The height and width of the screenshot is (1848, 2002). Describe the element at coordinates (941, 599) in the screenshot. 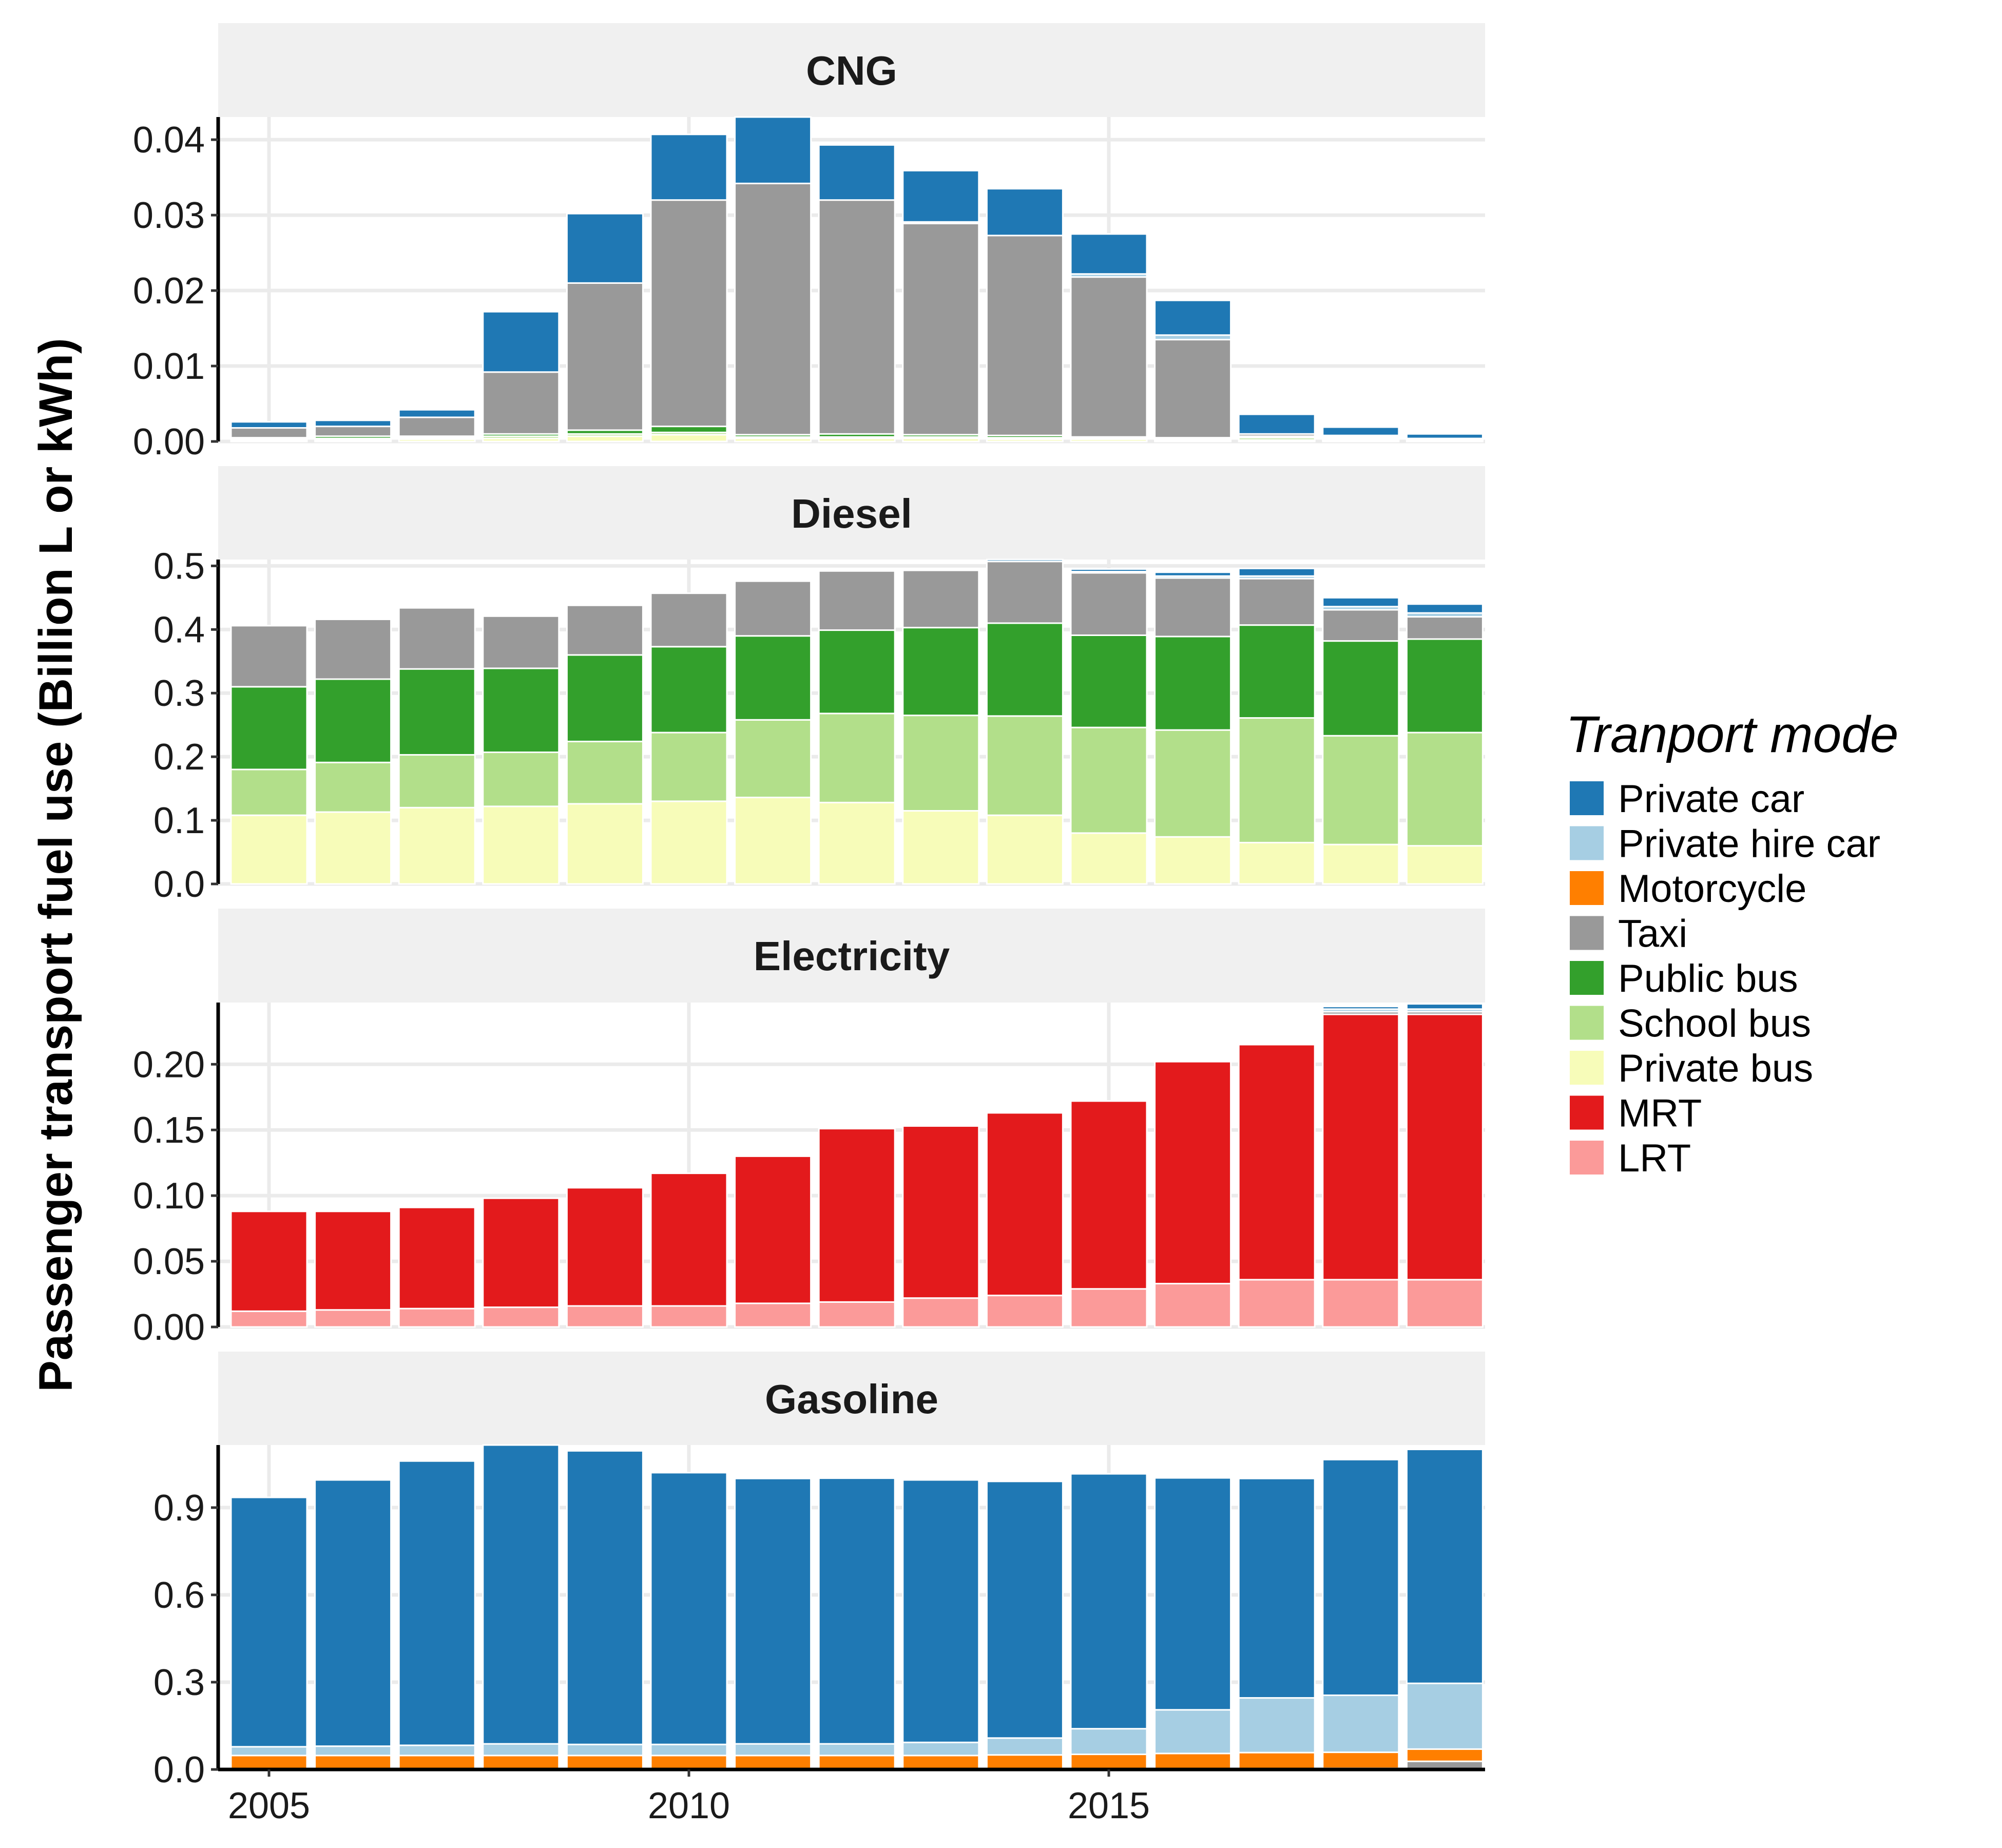

I see `bar-diesel-taxi-2013` at that location.